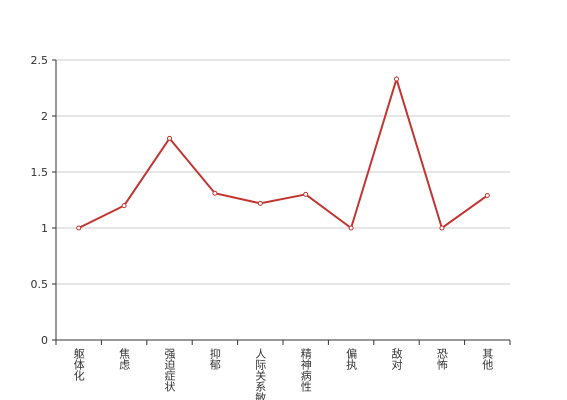 The height and width of the screenshot is (400, 567). Describe the element at coordinates (305, 370) in the screenshot. I see `x-tick-label: 精神病性` at that location.